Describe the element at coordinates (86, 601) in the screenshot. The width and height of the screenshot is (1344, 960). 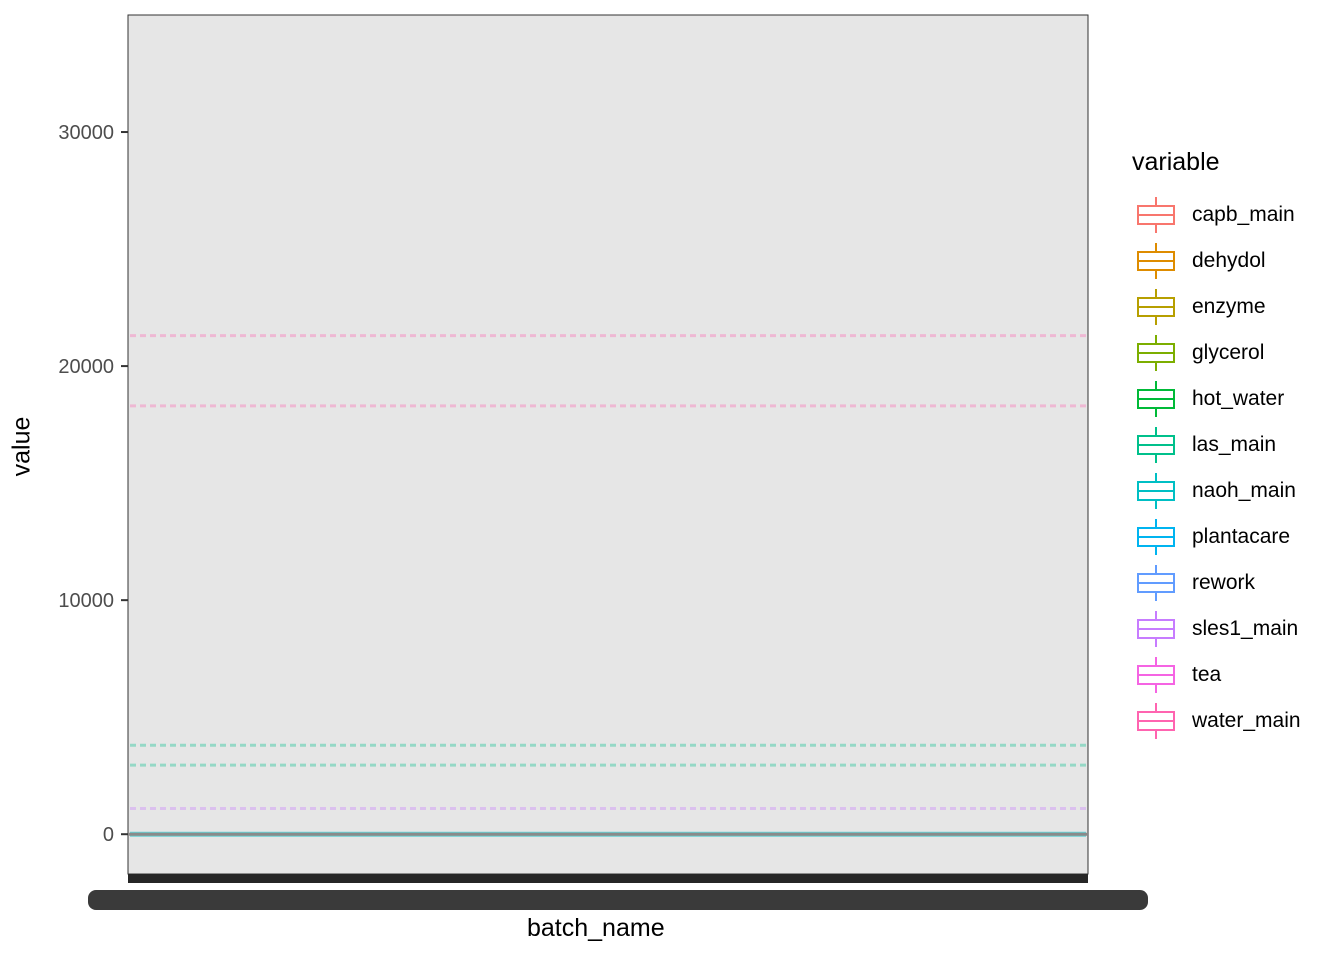
I see `y-tick-label: 10000` at that location.